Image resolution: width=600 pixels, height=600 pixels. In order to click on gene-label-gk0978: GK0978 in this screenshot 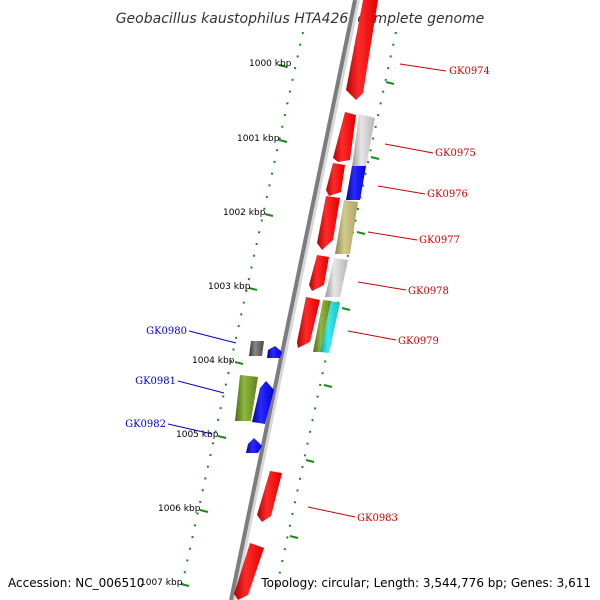, I will do `click(428, 291)`.